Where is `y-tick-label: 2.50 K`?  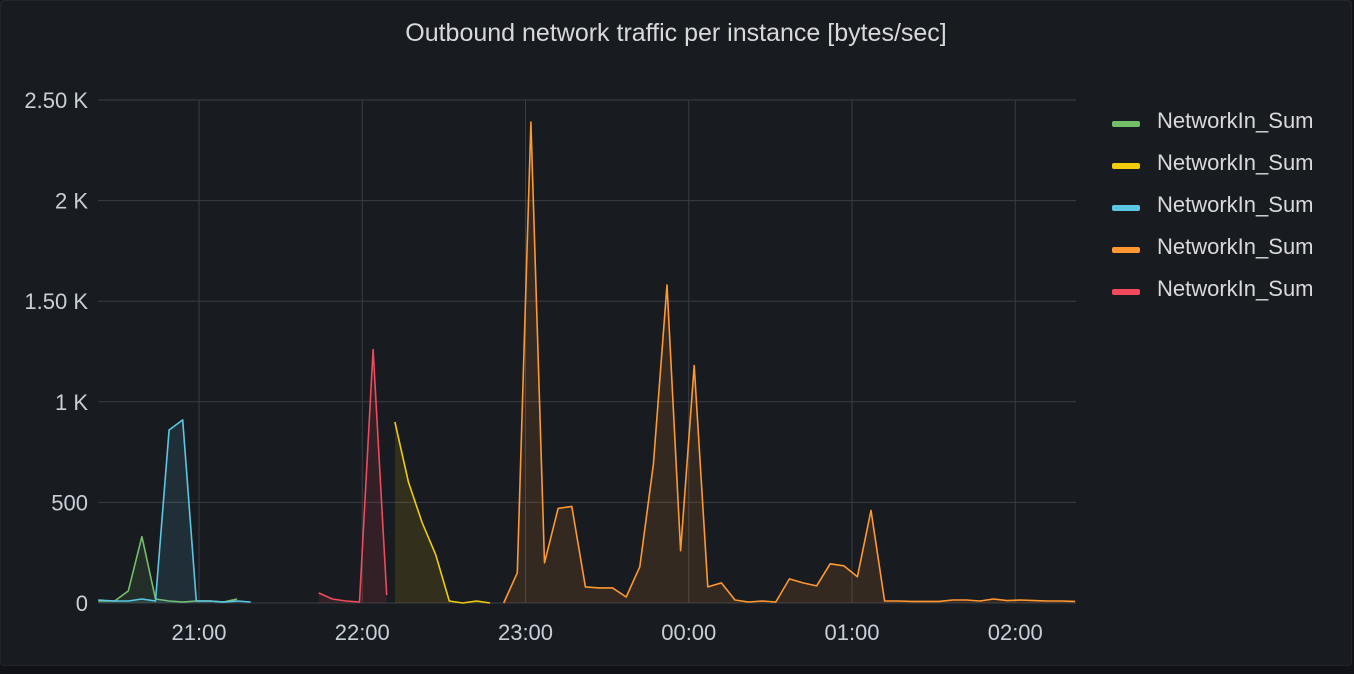 y-tick-label: 2.50 K is located at coordinates (56, 100).